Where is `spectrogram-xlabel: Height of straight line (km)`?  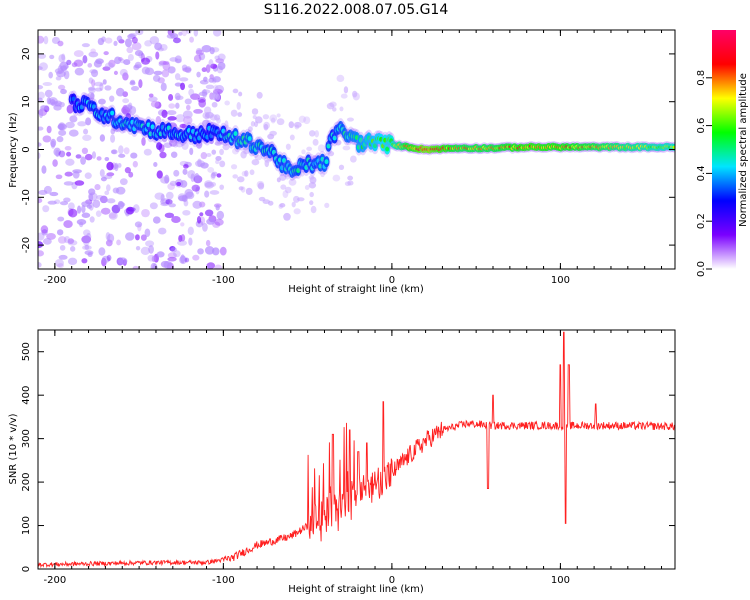 spectrogram-xlabel: Height of straight line (km) is located at coordinates (356, 289).